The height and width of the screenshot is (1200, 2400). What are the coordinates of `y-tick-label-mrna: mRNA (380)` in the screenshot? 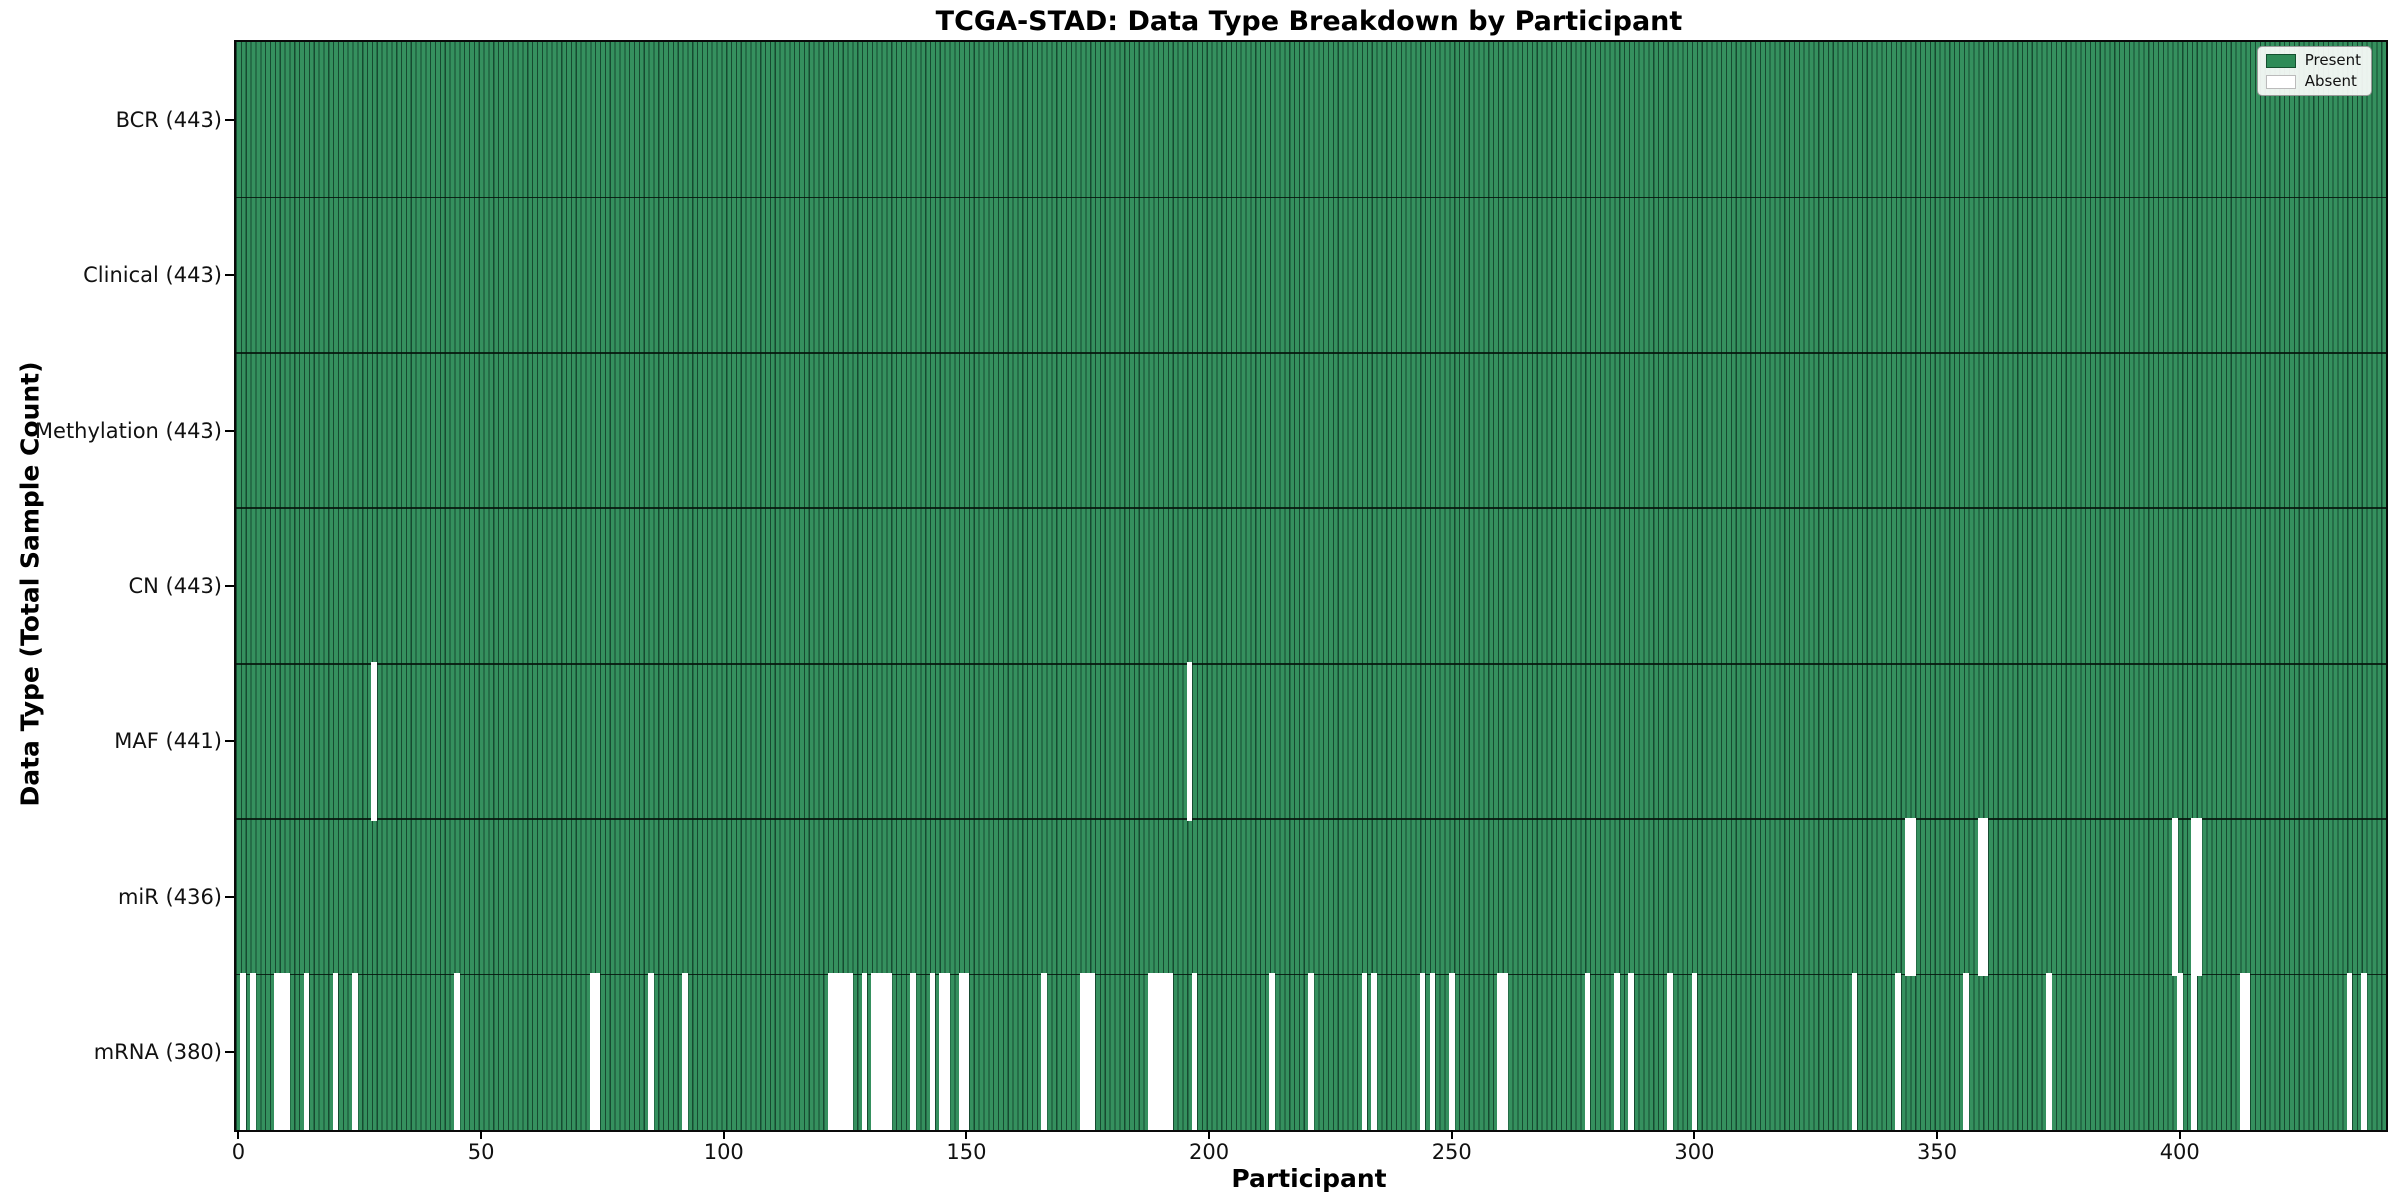 It's located at (157, 1052).